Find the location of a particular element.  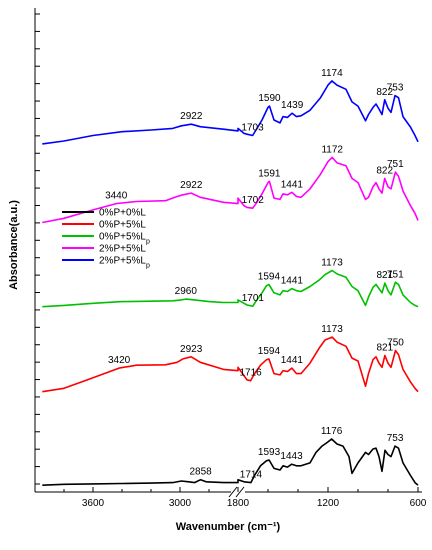

peak-label: 3440 is located at coordinates (116, 196).